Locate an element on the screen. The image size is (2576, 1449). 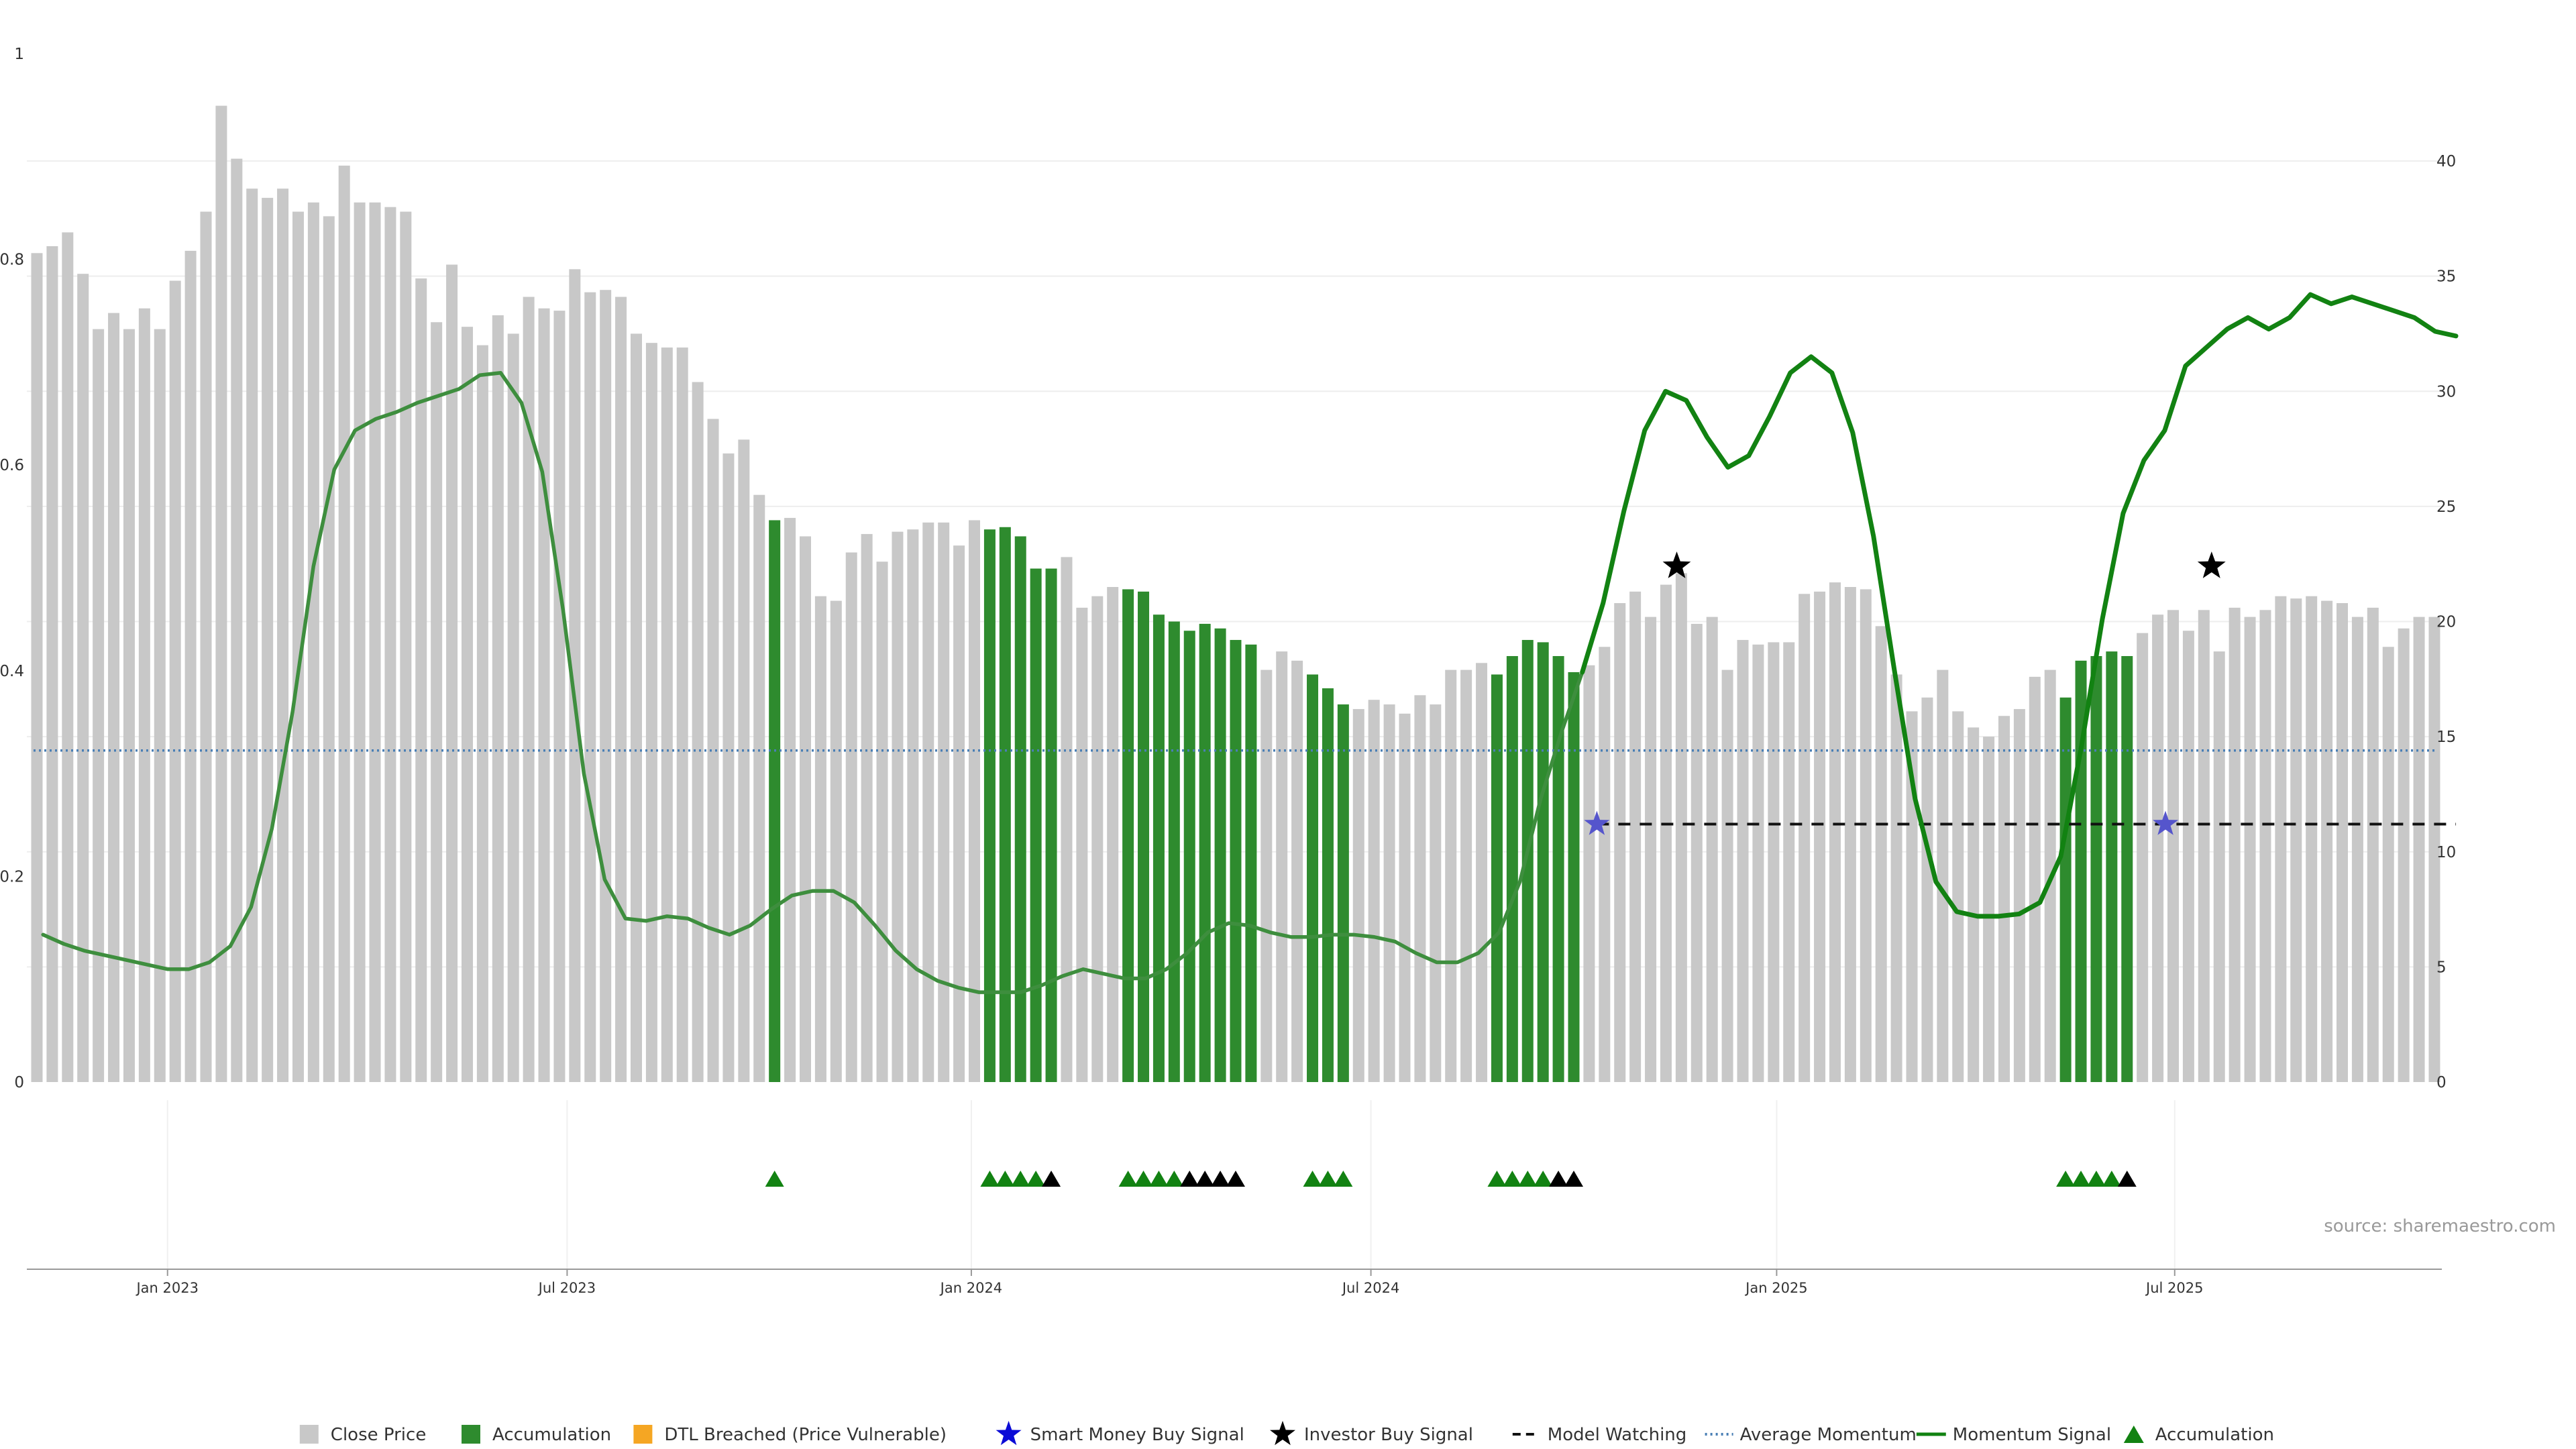
right-tick-label: 10 is located at coordinates (2446, 852).